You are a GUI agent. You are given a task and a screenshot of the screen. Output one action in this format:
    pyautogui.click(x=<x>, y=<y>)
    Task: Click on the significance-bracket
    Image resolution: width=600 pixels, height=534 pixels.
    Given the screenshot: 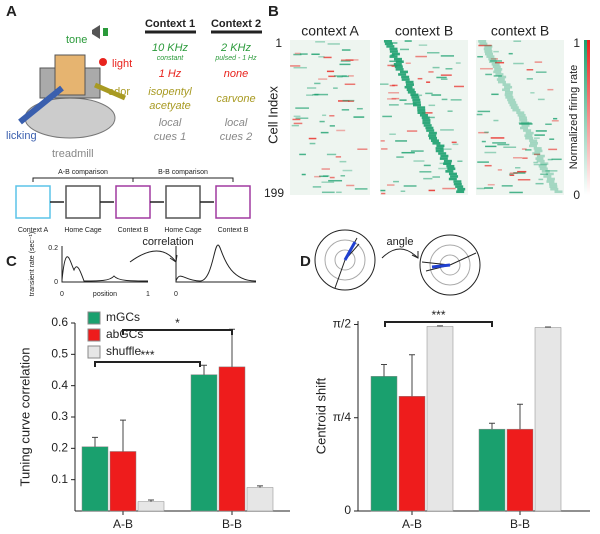 What is the action you would take?
    pyautogui.click(x=438, y=324)
    